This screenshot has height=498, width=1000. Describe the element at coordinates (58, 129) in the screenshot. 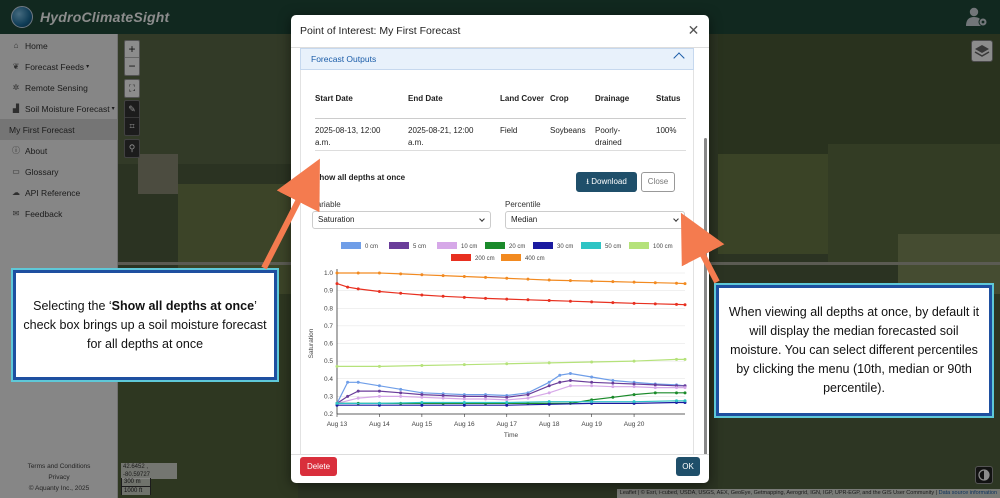

I see `sidebar-item-my-first-forecast: My First Forecast` at that location.